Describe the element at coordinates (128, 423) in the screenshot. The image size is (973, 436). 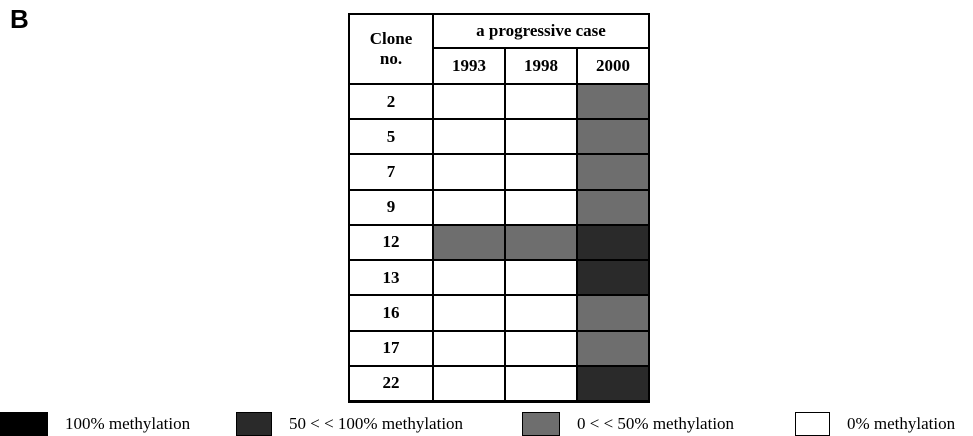
I see `legend-label: 100% methylation` at that location.